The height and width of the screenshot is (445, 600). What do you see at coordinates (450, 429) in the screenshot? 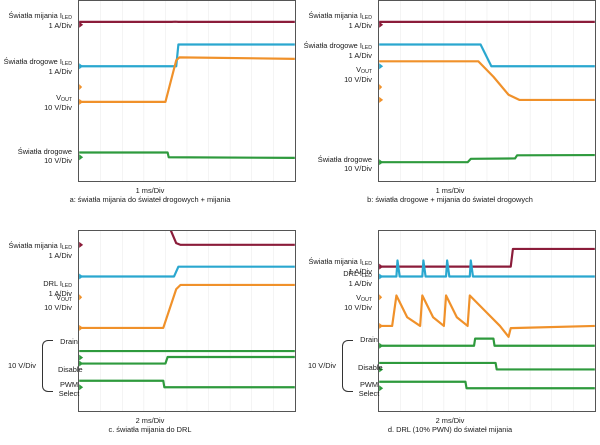
I see `caption-text: d. DRL (10% PWN) do świateł mijania` at bounding box center [450, 429].